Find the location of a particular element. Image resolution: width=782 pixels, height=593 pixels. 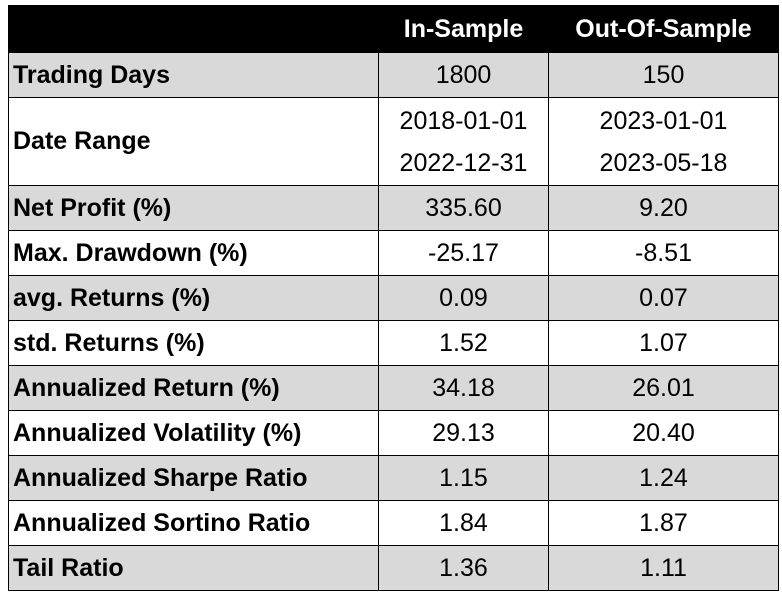

table-row: Tail Ratio 1.36 1.11 is located at coordinates (393, 568).